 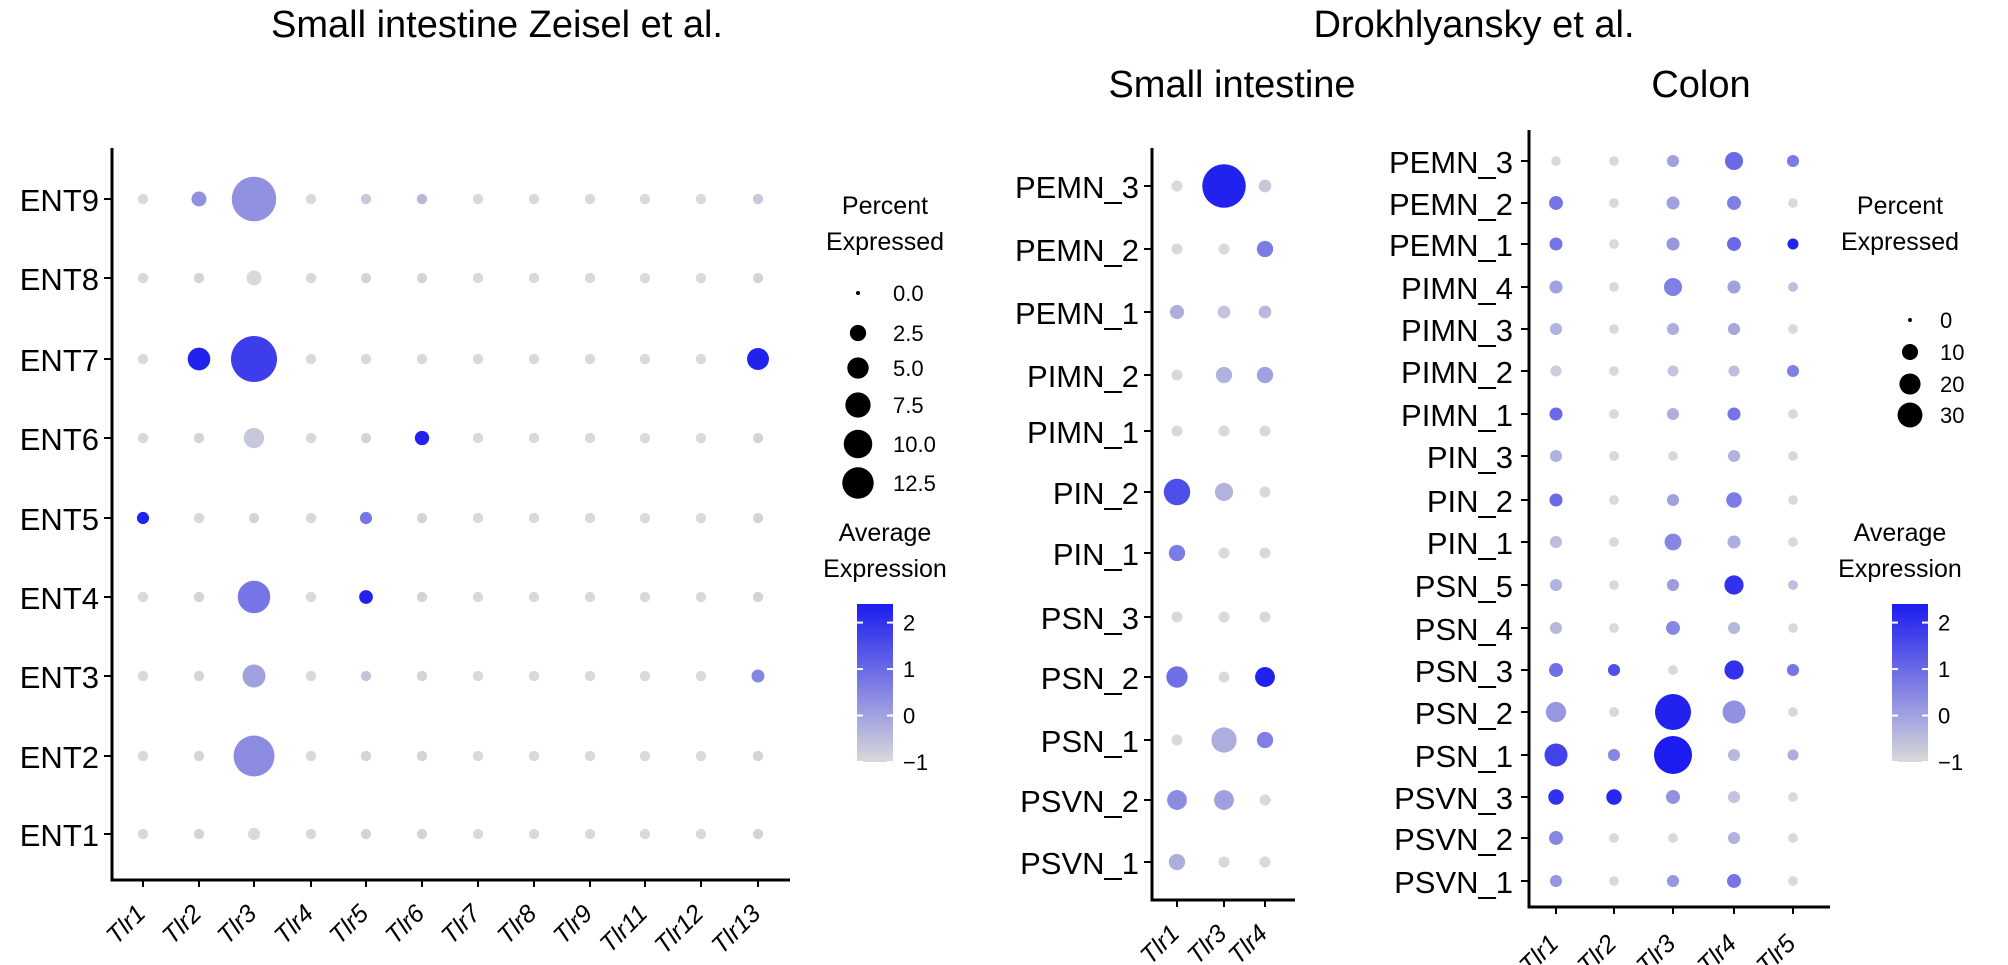 What do you see at coordinates (1614, 414) in the screenshot?
I see `dot-drok-colon-PIMN_1-Tlr2` at bounding box center [1614, 414].